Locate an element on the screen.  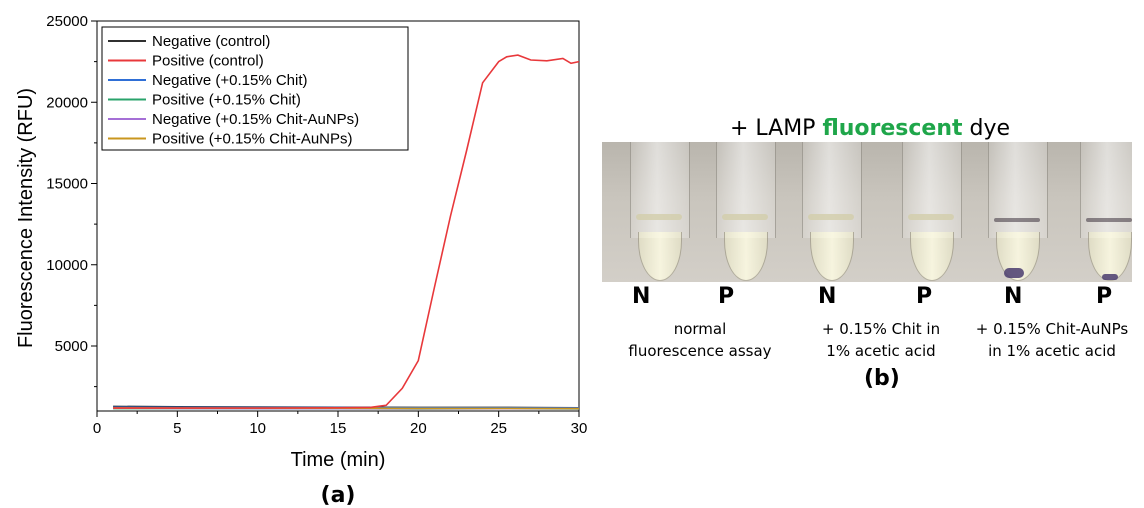
tube-label-1: N is located at coordinates (641, 296).